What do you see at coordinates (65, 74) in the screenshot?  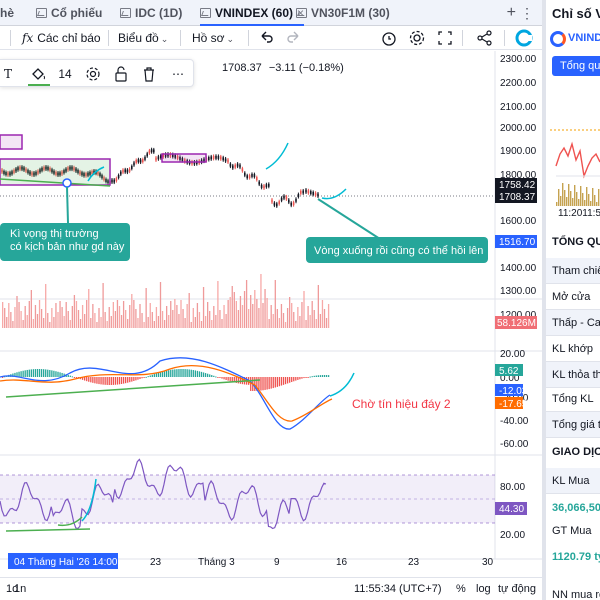 I see `font-size-button: 14` at bounding box center [65, 74].